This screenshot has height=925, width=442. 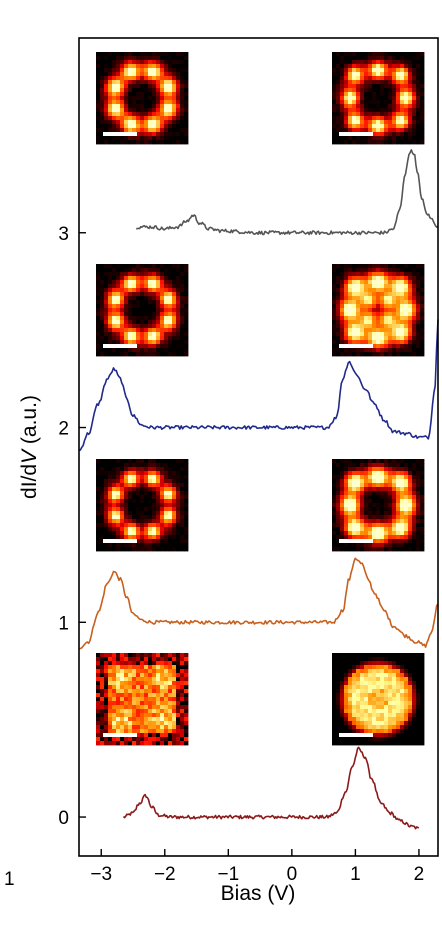 I want to click on inset-top-left, so click(x=142, y=98).